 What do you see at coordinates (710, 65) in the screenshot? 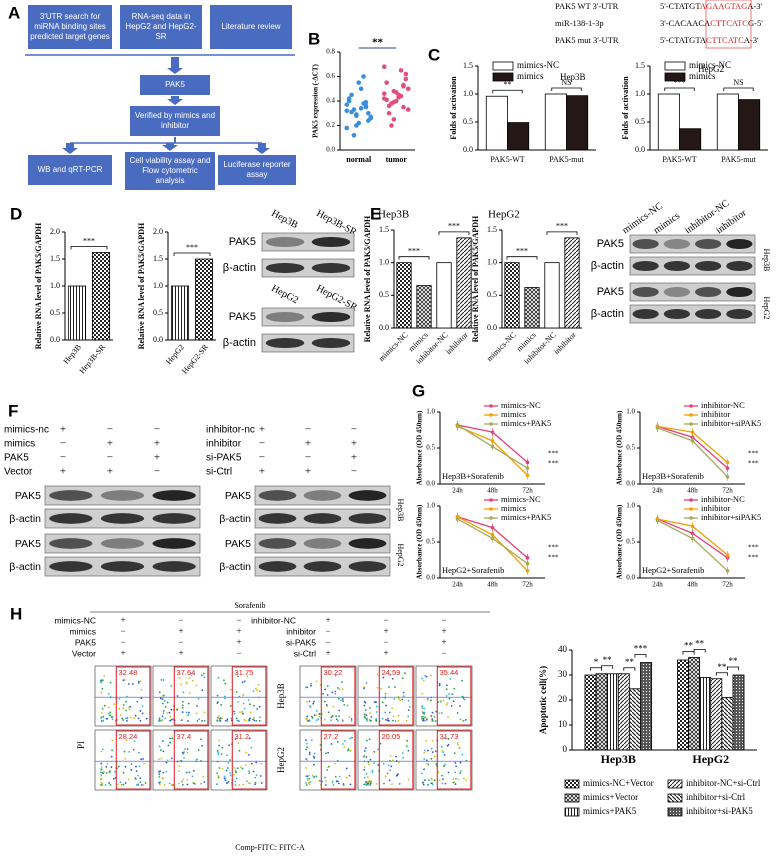
I see `legend-label: mimics-NC` at bounding box center [710, 65].